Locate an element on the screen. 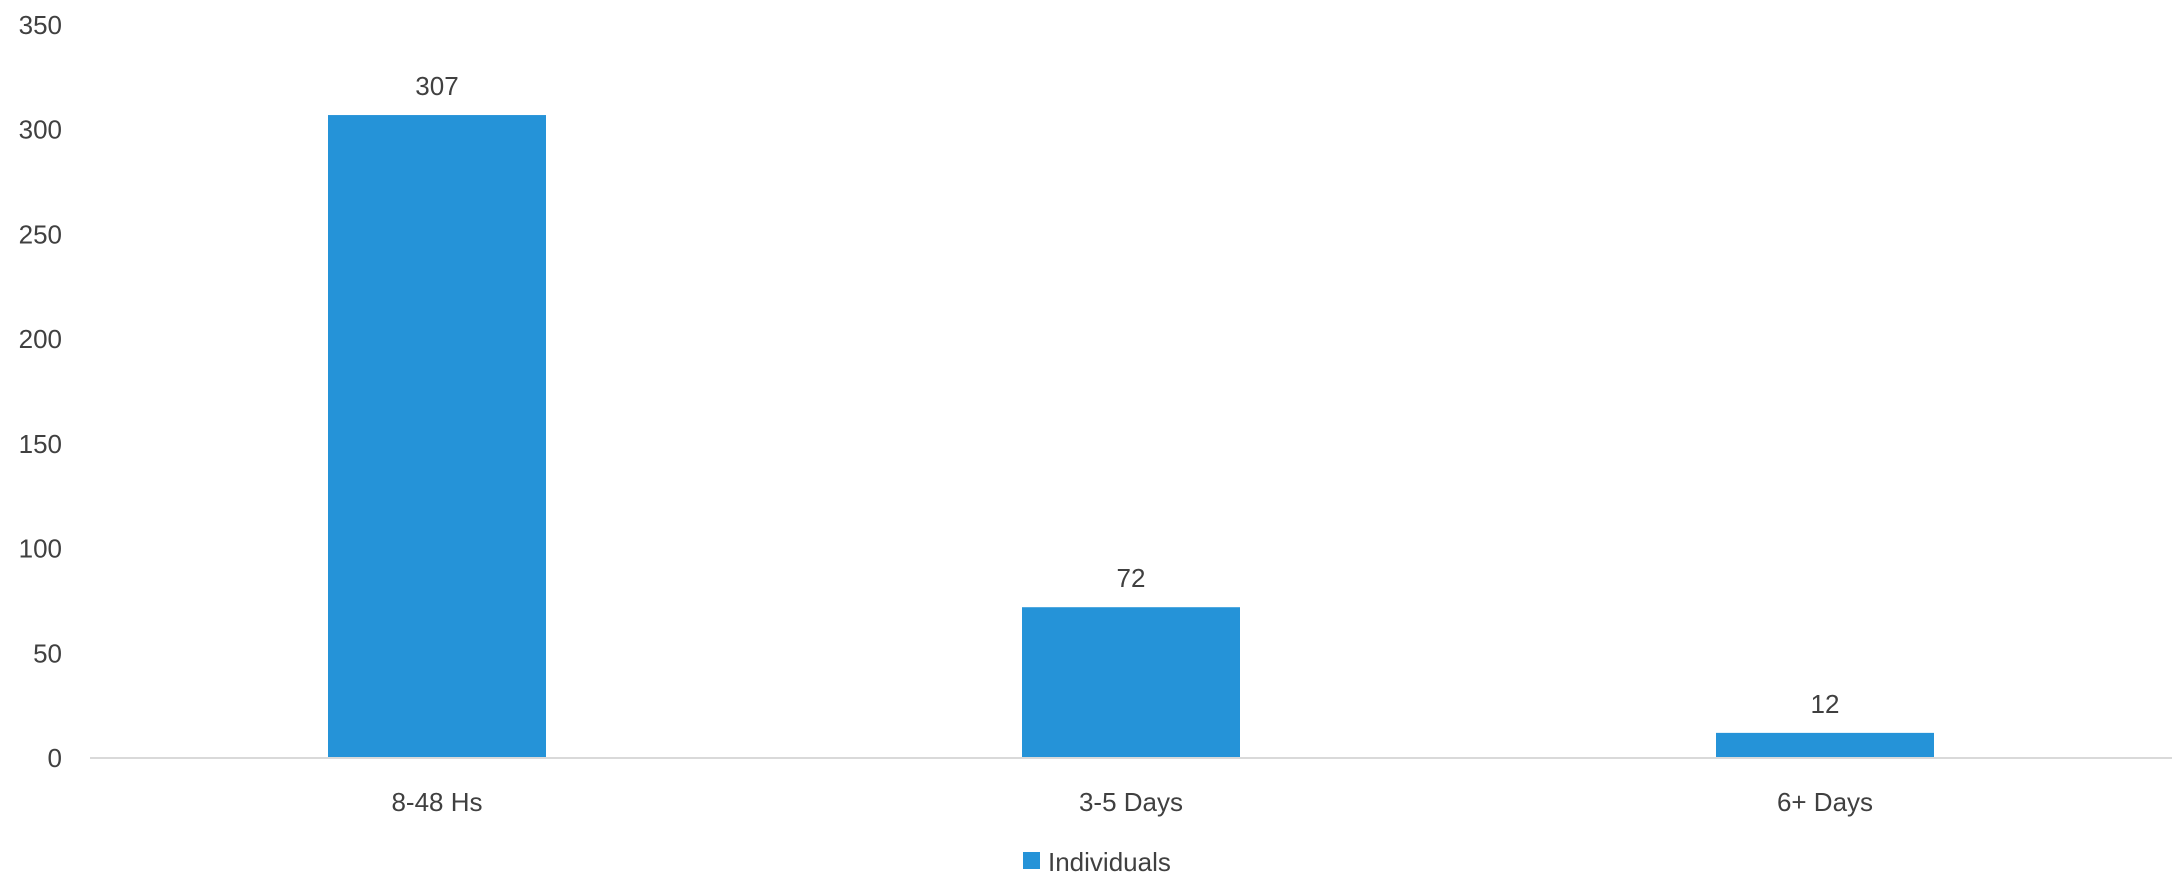 The width and height of the screenshot is (2177, 879). x-category-label: 6+ Days is located at coordinates (1825, 802).